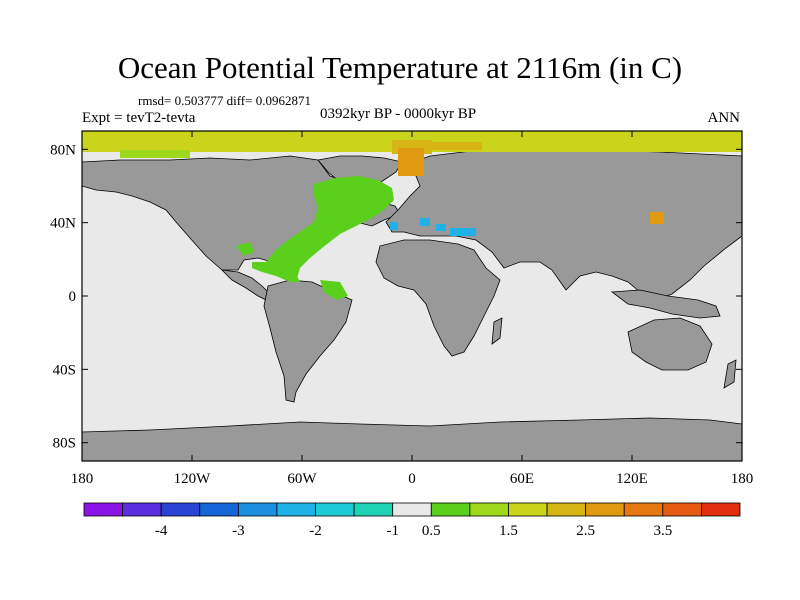 This screenshot has width=800, height=600. I want to click on stats-label: rmsd= 0.503777 diff= 0.0962871, so click(224, 100).